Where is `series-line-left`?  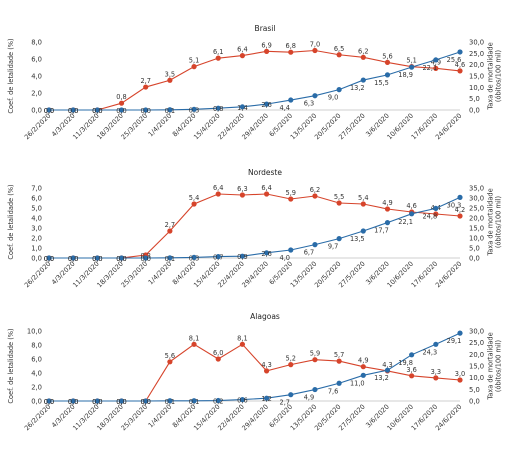 series-line-left is located at coordinates (255, 226).